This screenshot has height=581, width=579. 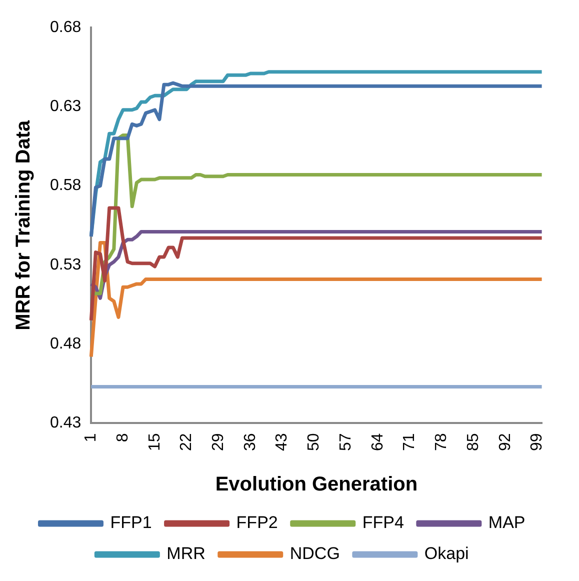 I want to click on y-tick-label: 0.48, so click(x=66, y=343).